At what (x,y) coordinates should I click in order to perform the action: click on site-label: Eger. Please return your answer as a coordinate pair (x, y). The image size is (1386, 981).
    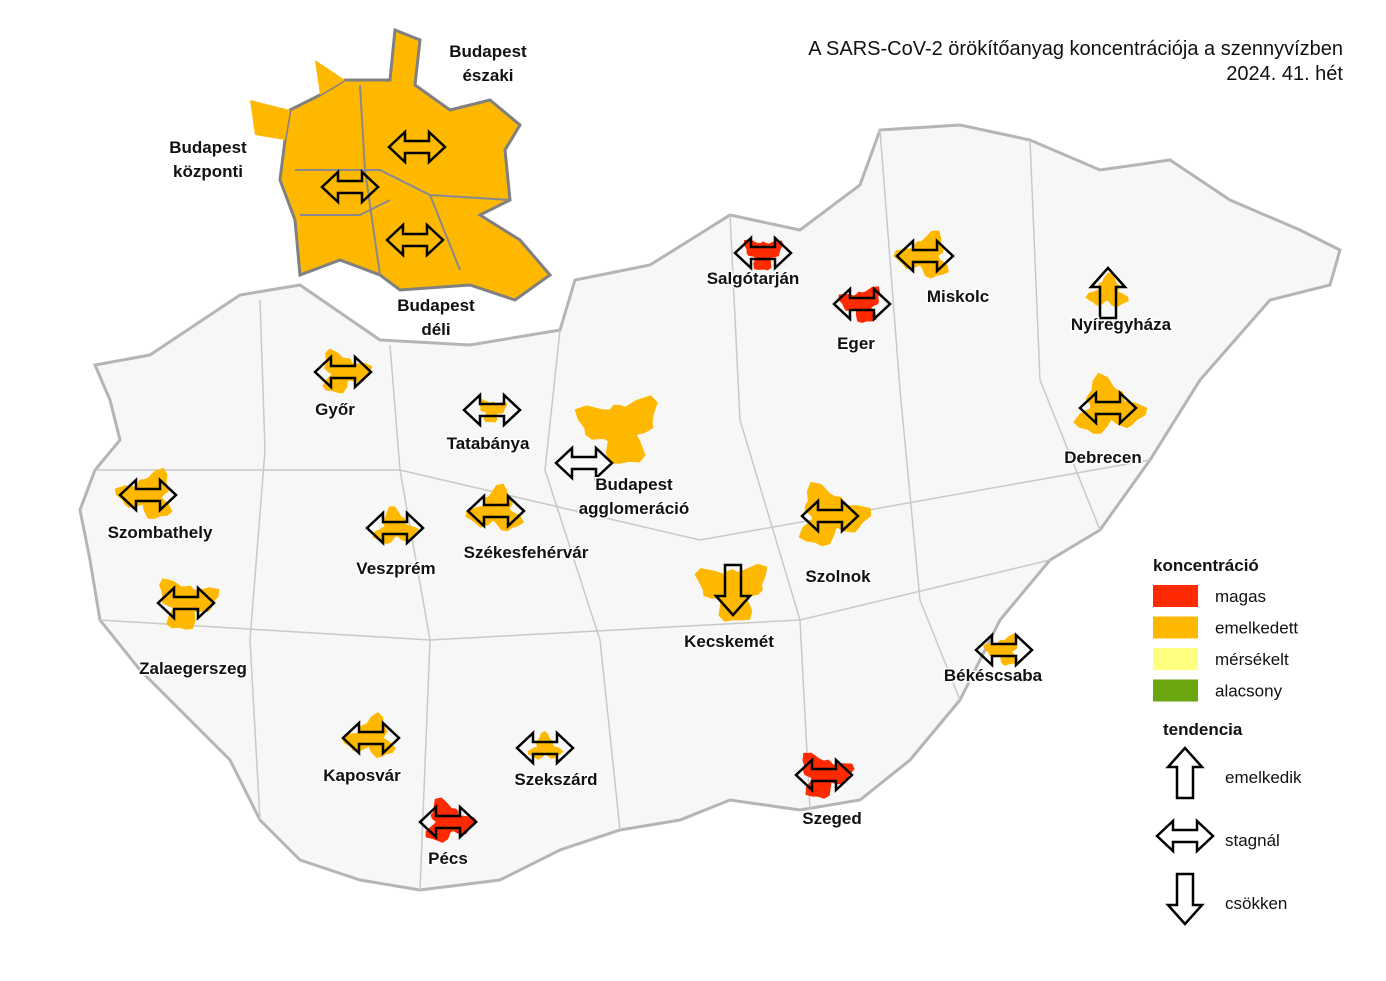
    Looking at the image, I should click on (856, 343).